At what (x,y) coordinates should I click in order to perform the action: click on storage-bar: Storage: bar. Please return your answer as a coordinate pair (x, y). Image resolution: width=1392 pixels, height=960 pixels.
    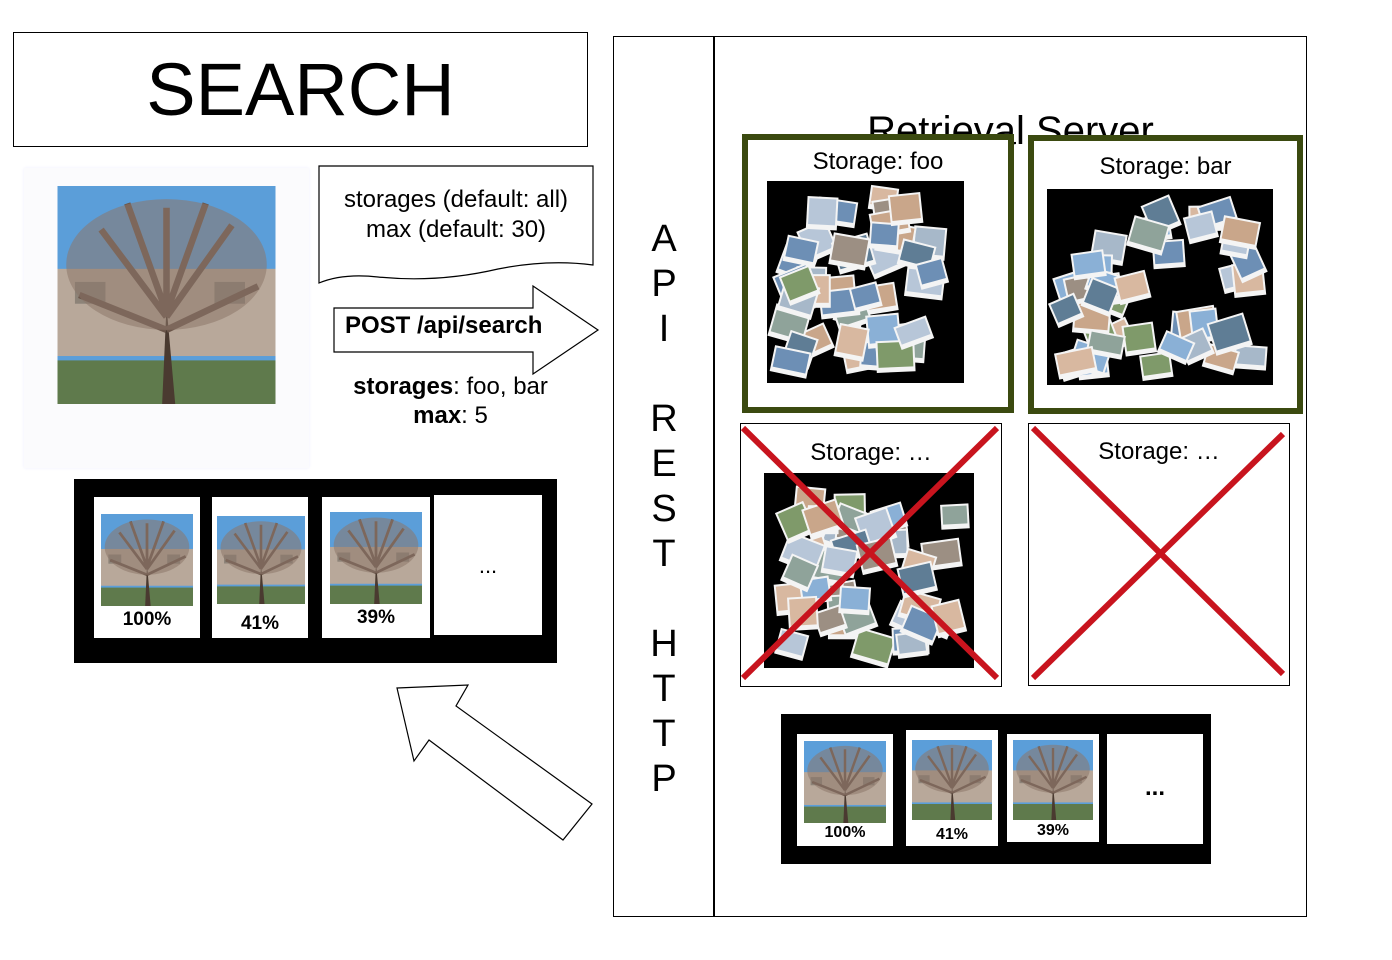
    Looking at the image, I should click on (1165, 274).